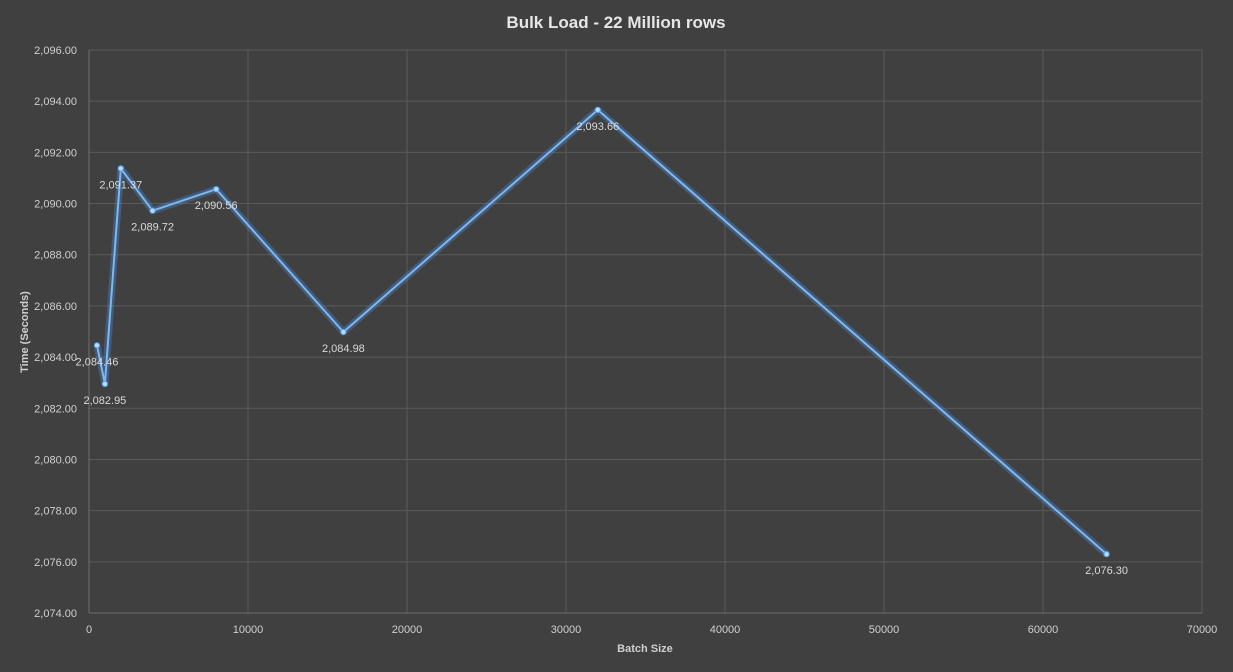 The width and height of the screenshot is (1233, 672). Describe the element at coordinates (55, 563) in the screenshot. I see `y-tick-label: 2,076.00` at that location.